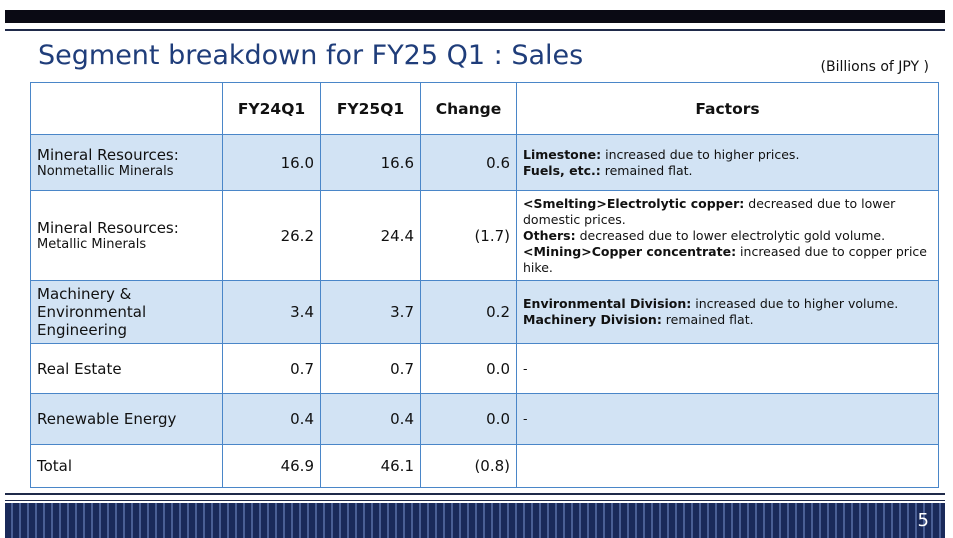 The image size is (953, 538). What do you see at coordinates (797, 303) in the screenshot?
I see `factor-text: increased due to higher volume.` at bounding box center [797, 303].